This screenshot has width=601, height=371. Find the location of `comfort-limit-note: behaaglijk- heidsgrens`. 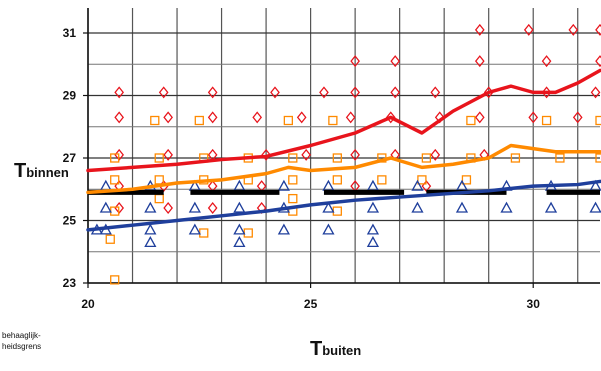

comfort-limit-note: behaaglijk- heidsgrens is located at coordinates (21, 341).